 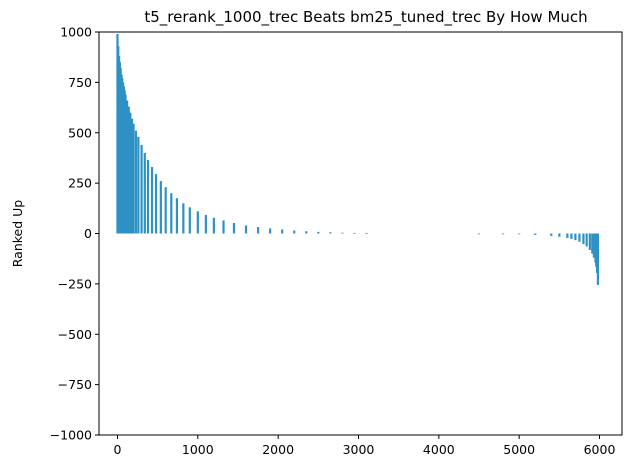 I want to click on y-tick-label: 250, so click(x=80, y=183).